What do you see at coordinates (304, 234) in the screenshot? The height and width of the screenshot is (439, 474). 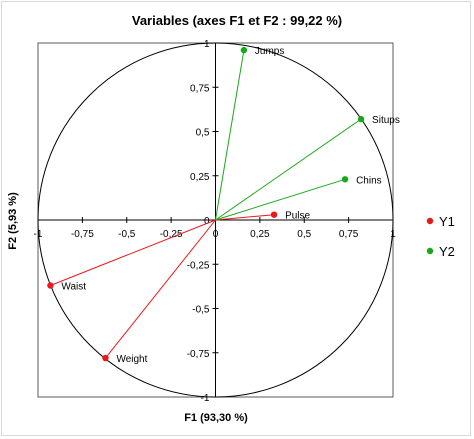 I see `x-tick-label: 0,5` at bounding box center [304, 234].